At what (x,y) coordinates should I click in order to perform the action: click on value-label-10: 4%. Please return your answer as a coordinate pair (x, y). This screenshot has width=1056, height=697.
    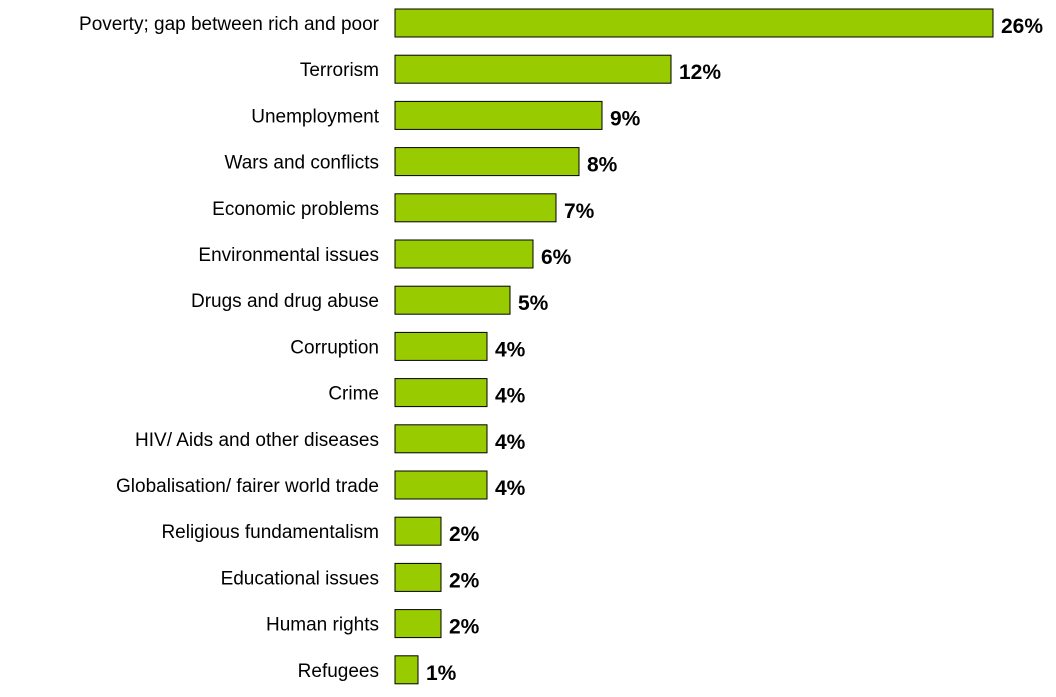
    Looking at the image, I should click on (510, 488).